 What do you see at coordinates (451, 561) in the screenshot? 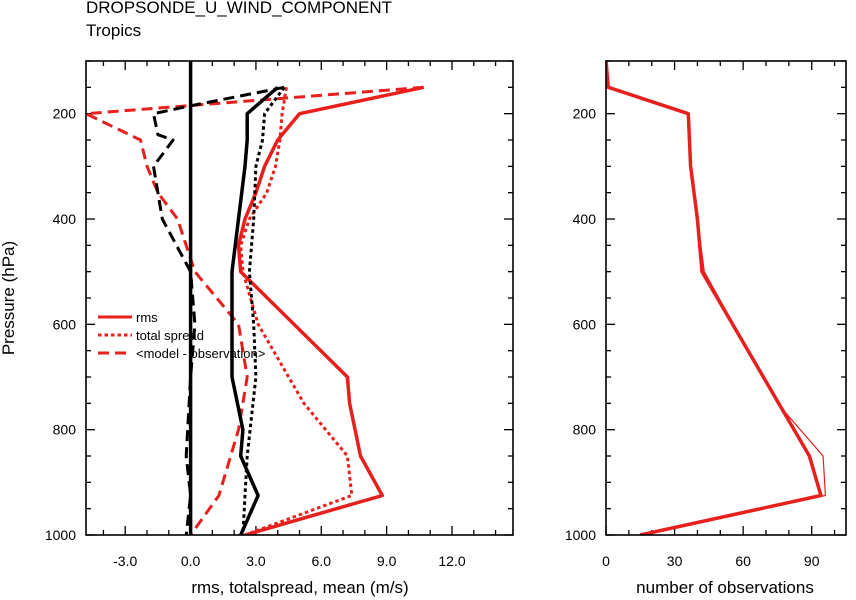
I see `x-tick-label: 12.0` at bounding box center [451, 561].